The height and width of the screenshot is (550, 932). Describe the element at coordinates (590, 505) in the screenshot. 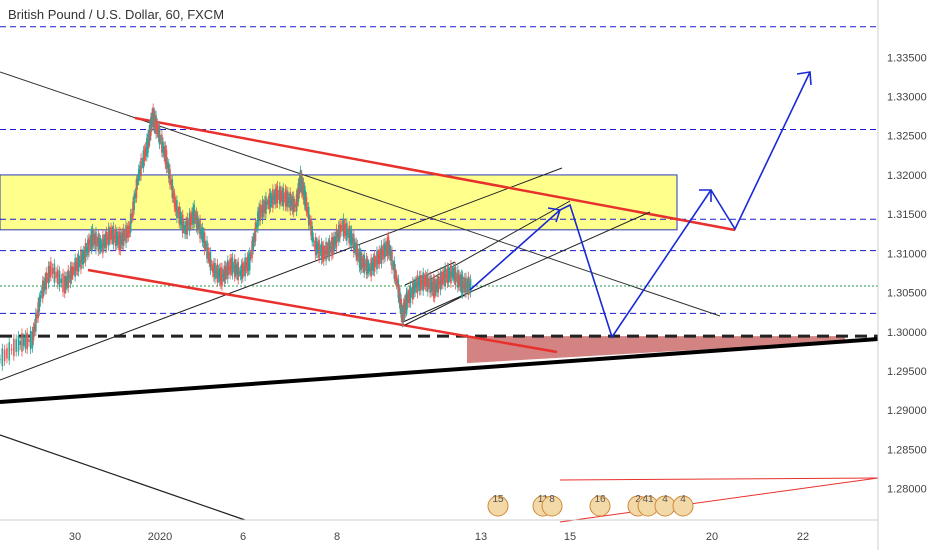

I see `events-row: 15 11 8 16 2 41 4 4` at that location.